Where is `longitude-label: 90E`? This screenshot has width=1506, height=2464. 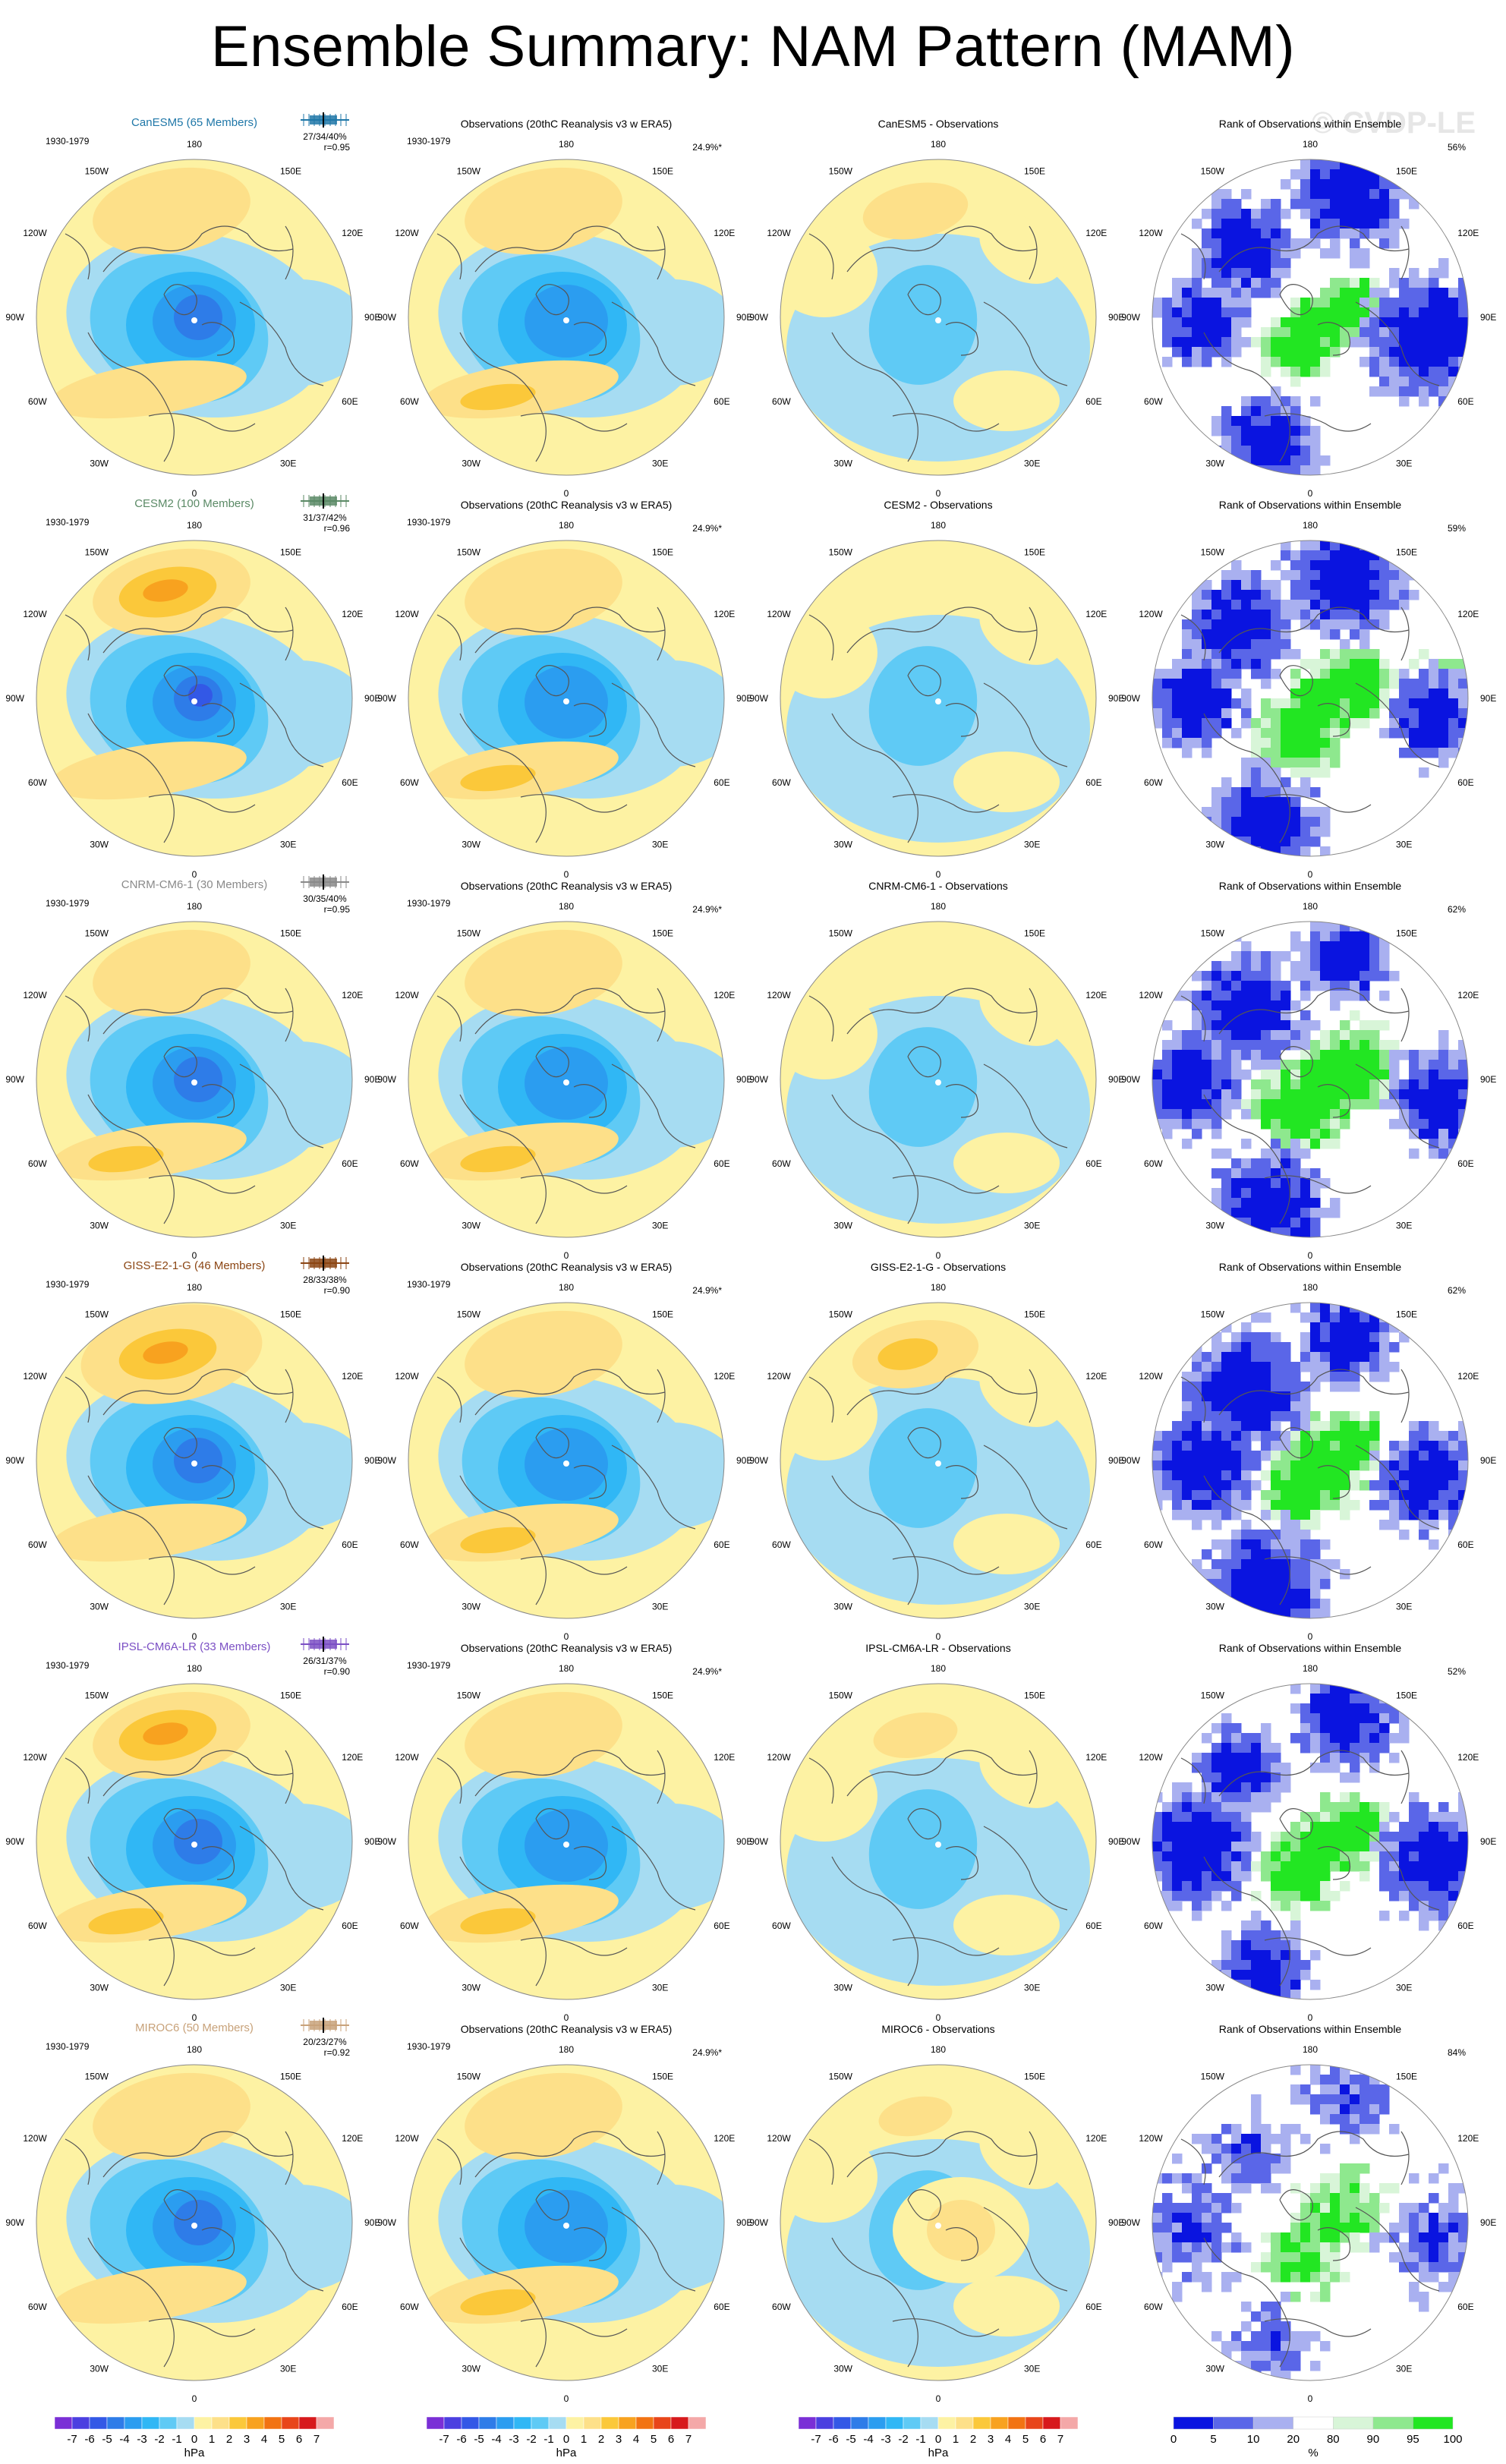 longitude-label: 90E is located at coordinates (372, 1841).